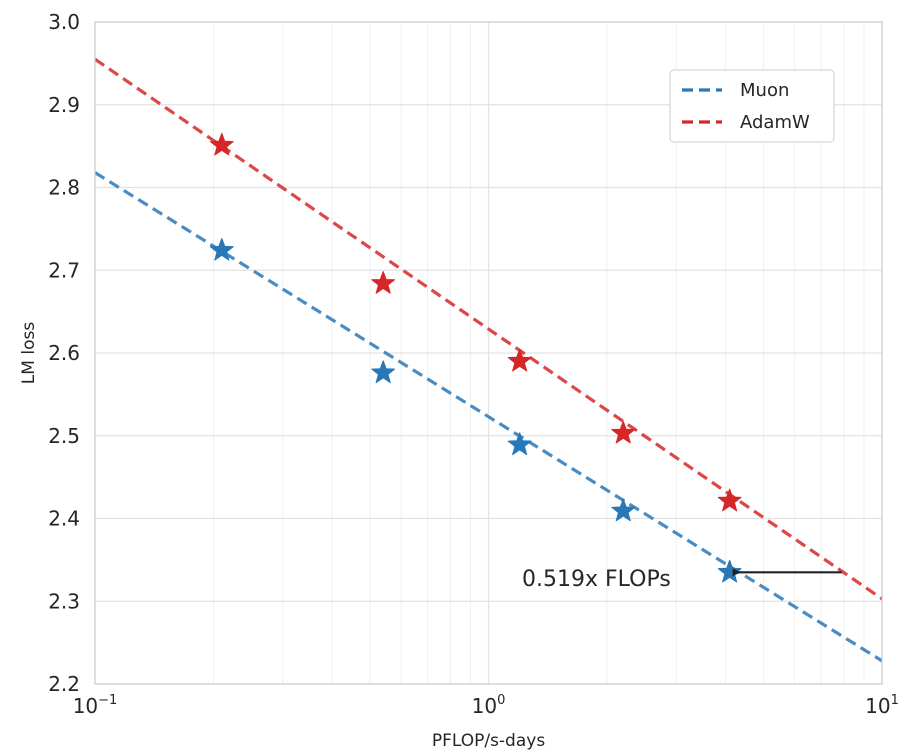 This screenshot has height=756, width=916. What do you see at coordinates (64, 270) in the screenshot?
I see `y-tick-label: 2.7` at bounding box center [64, 270].